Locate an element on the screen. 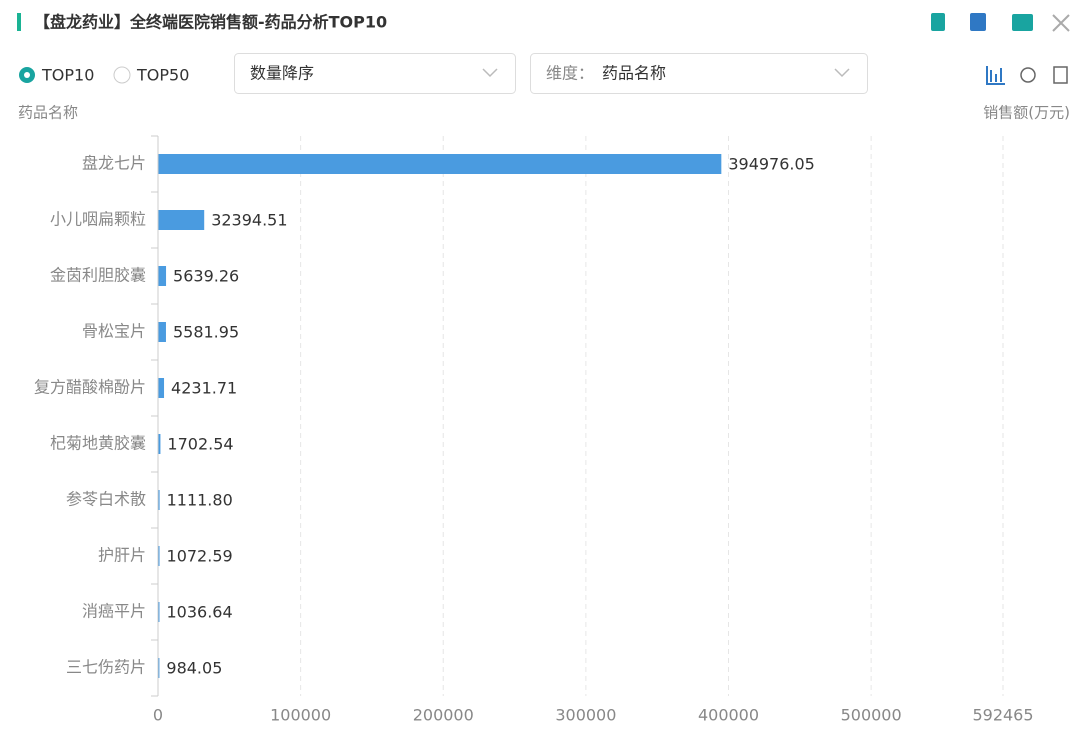 The image size is (1080, 733). icon-bar is located at coordinates (995, 75).